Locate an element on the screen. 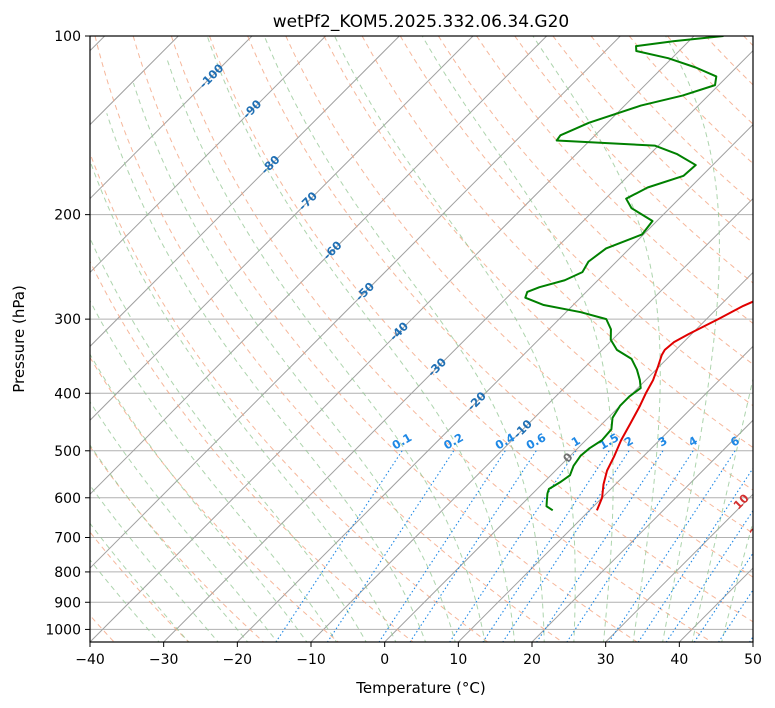  x-tick-label: 50 is located at coordinates (753, 660).